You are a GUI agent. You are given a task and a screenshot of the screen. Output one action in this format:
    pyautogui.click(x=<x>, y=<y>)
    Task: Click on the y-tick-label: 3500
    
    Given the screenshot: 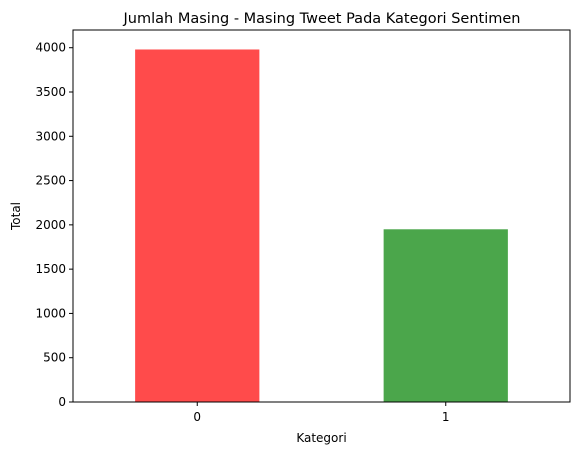 What is the action you would take?
    pyautogui.click(x=50, y=92)
    